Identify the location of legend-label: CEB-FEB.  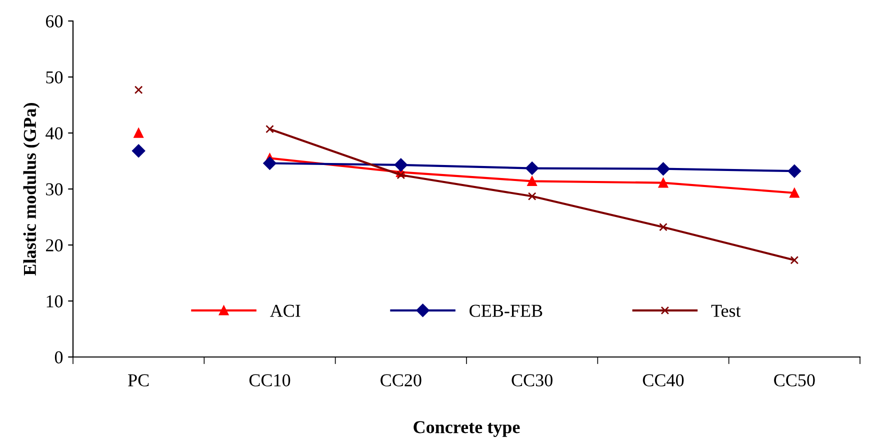
(506, 310).